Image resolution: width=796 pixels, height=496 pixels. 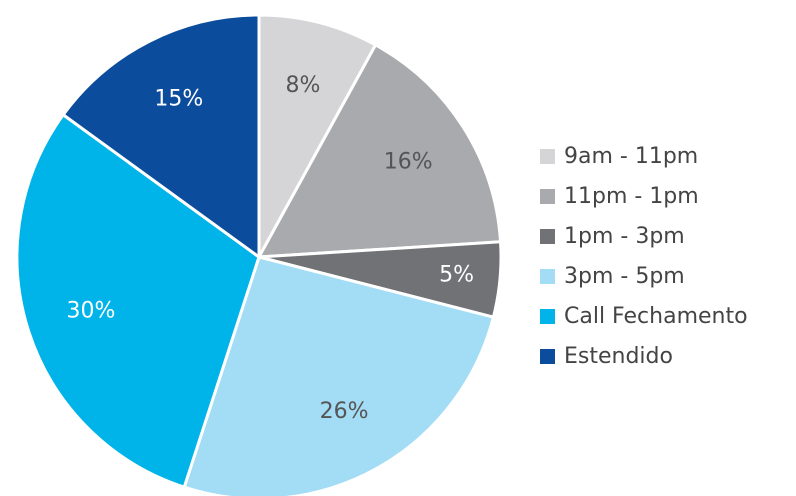 What do you see at coordinates (408, 161) in the screenshot?
I see `slice-label: 16%` at bounding box center [408, 161].